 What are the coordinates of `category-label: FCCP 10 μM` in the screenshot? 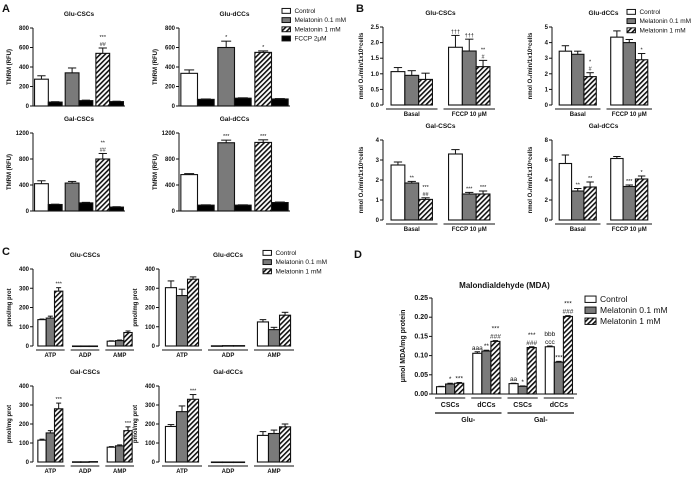 It's located at (629, 115).